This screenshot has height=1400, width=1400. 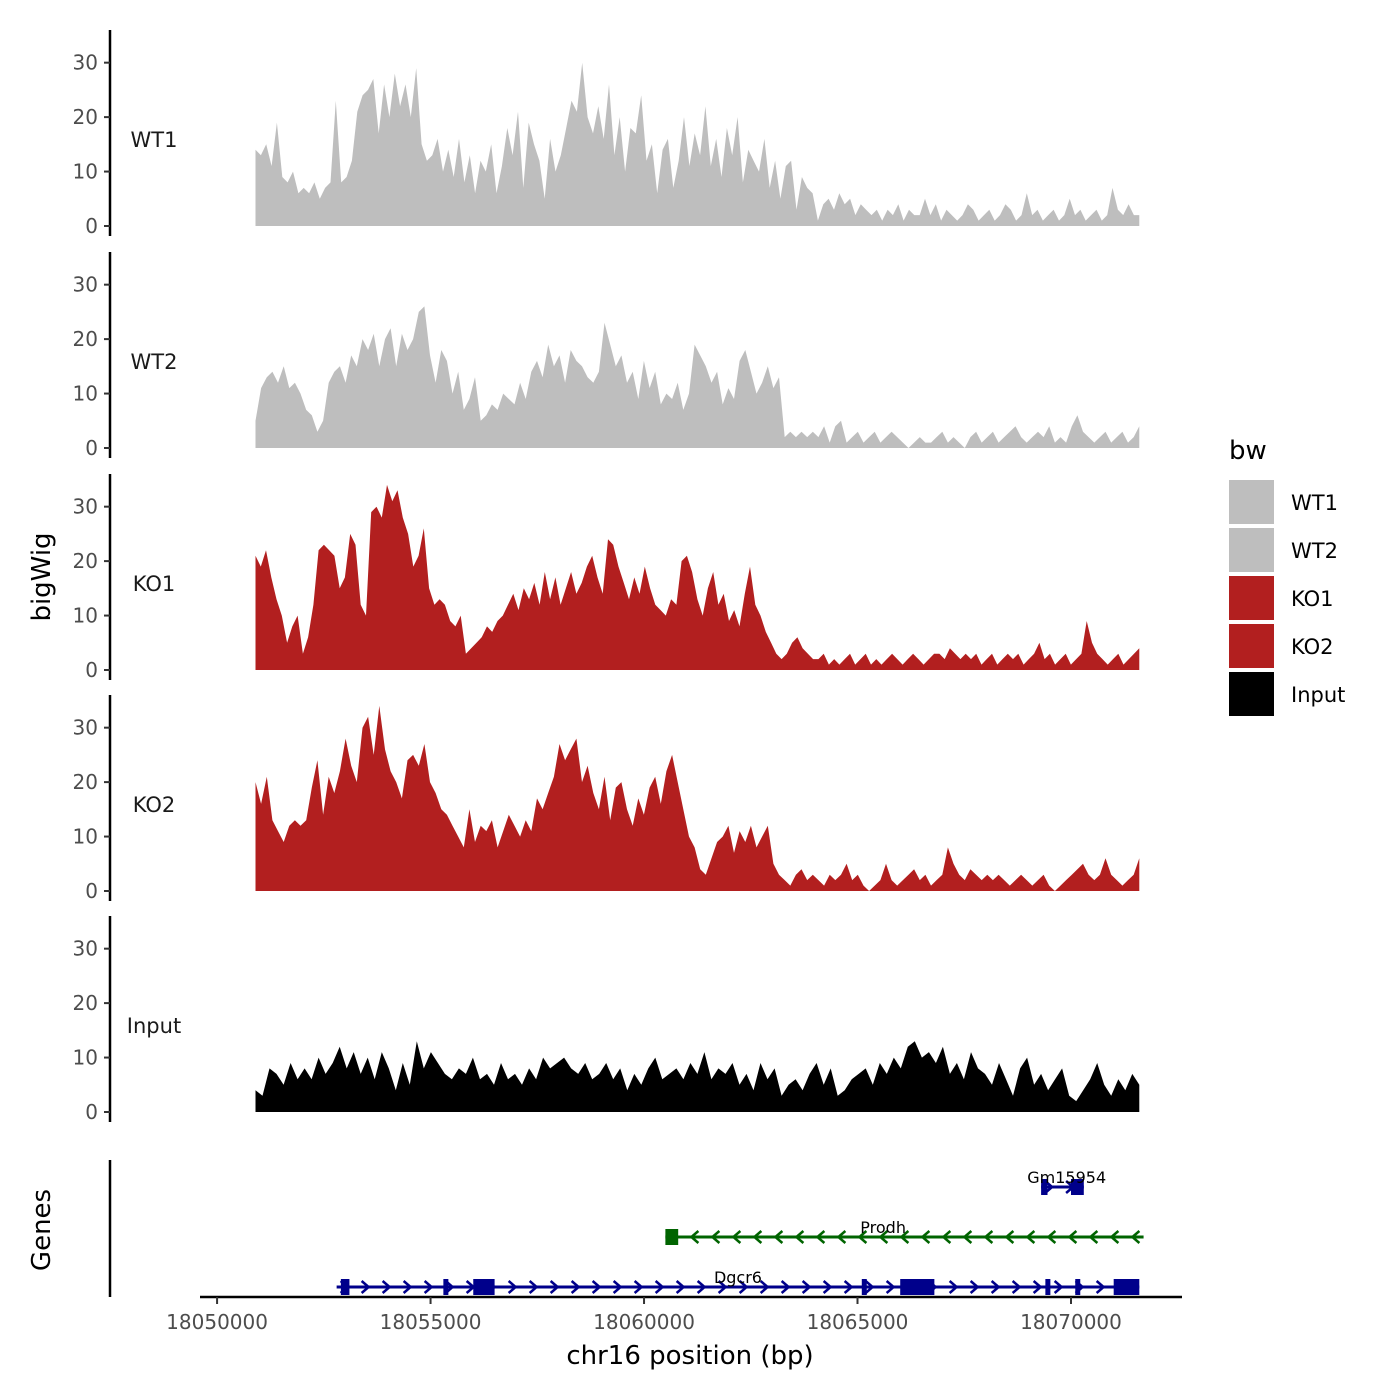 I want to click on legend-item-input: Input, so click(x=1287, y=694).